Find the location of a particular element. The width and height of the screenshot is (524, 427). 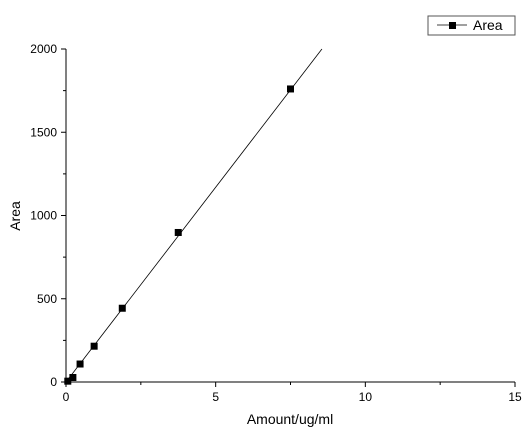

y-tick-label: 0 is located at coordinates (53, 382).